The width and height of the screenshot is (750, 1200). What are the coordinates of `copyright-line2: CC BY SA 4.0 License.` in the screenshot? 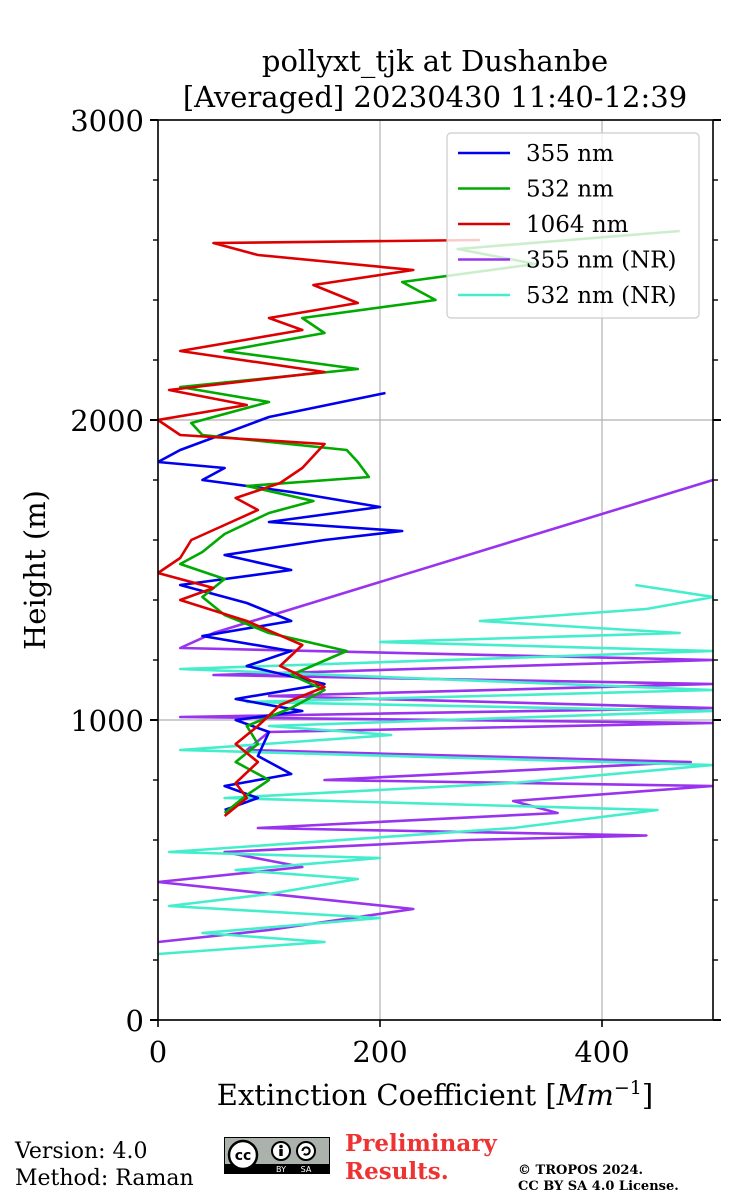 It's located at (598, 1186).